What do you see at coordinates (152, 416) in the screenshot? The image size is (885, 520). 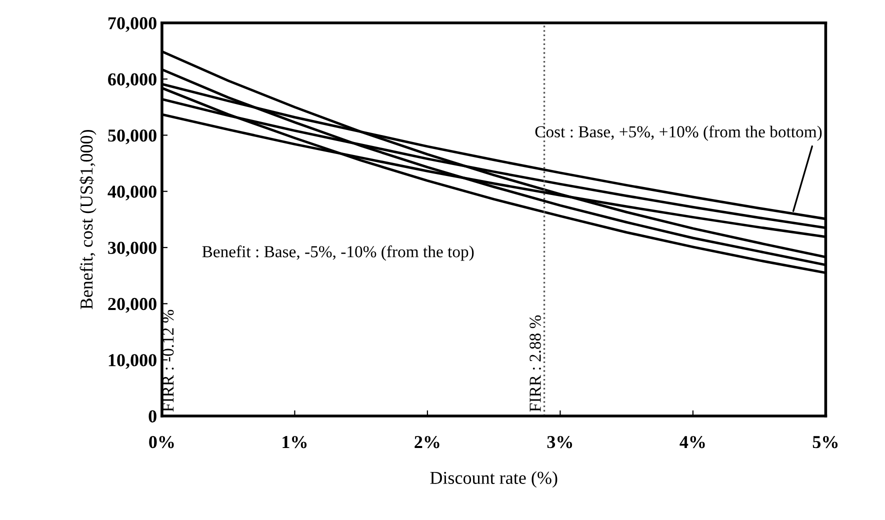 I see `y-tick-label: 0` at bounding box center [152, 416].